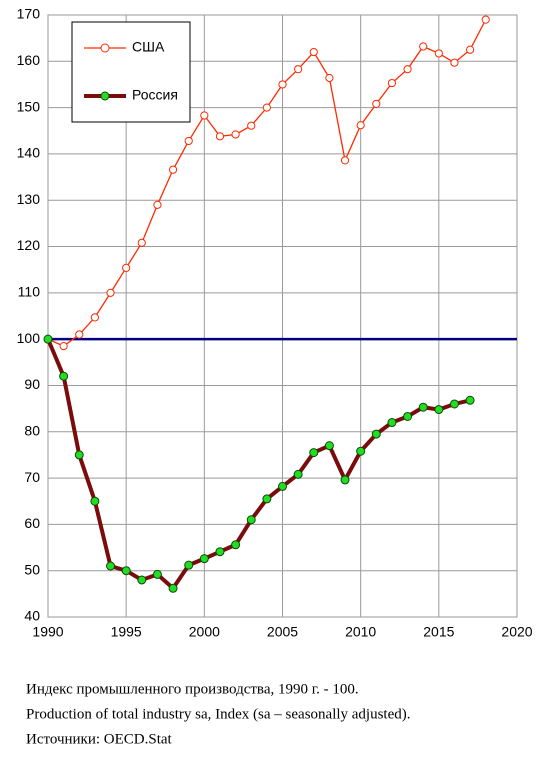 Image resolution: width=540 pixels, height=761 pixels. Describe the element at coordinates (29, 245) in the screenshot. I see `y-tick-label: 120` at that location.